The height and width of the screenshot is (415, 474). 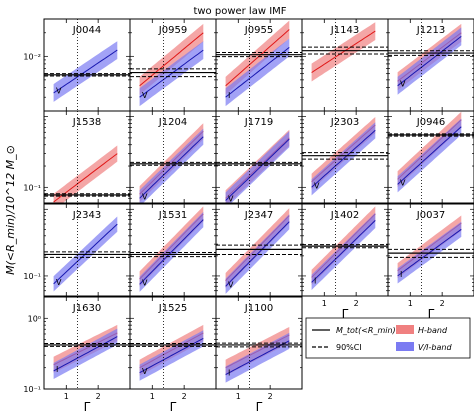 I want to click on legend-red-swatch, so click(x=405, y=329).